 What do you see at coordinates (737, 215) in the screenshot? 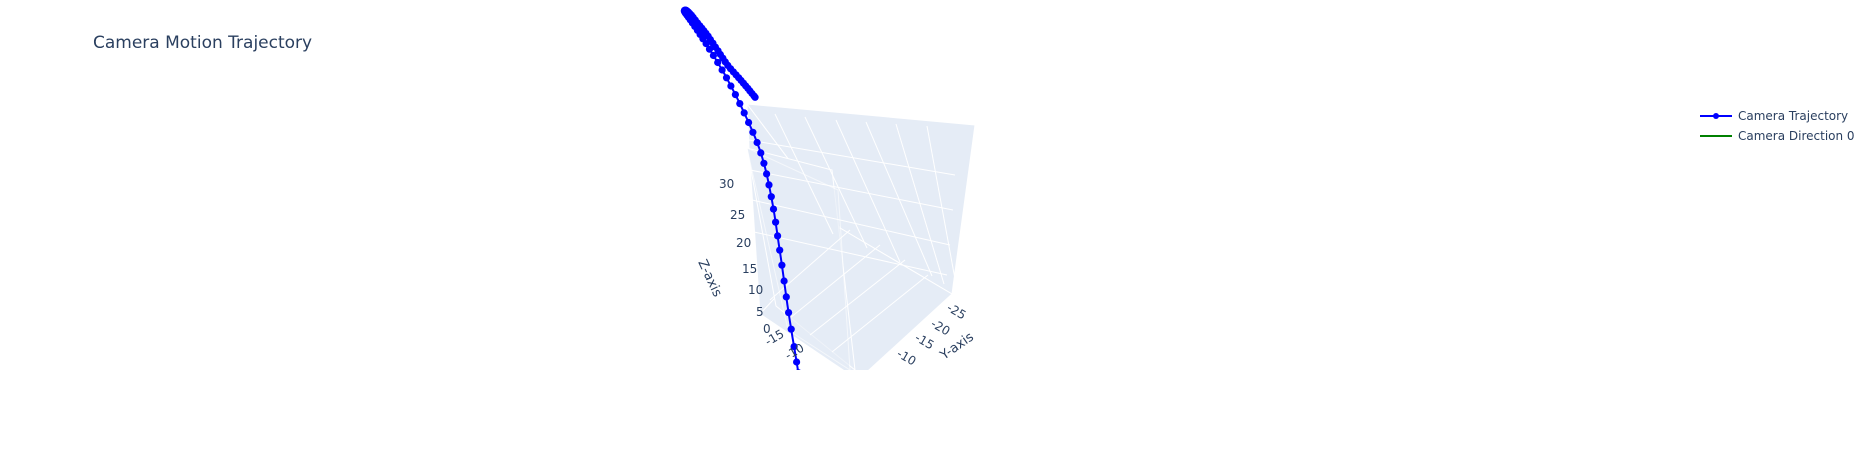
I see `z-tick: 25` at bounding box center [737, 215].